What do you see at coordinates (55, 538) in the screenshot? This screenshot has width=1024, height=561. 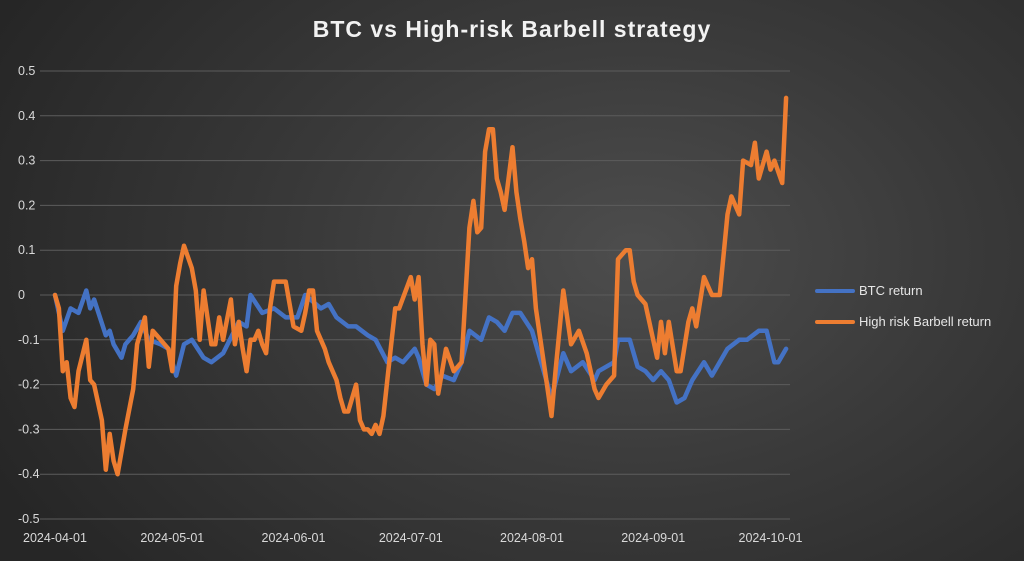 I see `x-tick-label: 2024-04-01` at bounding box center [55, 538].